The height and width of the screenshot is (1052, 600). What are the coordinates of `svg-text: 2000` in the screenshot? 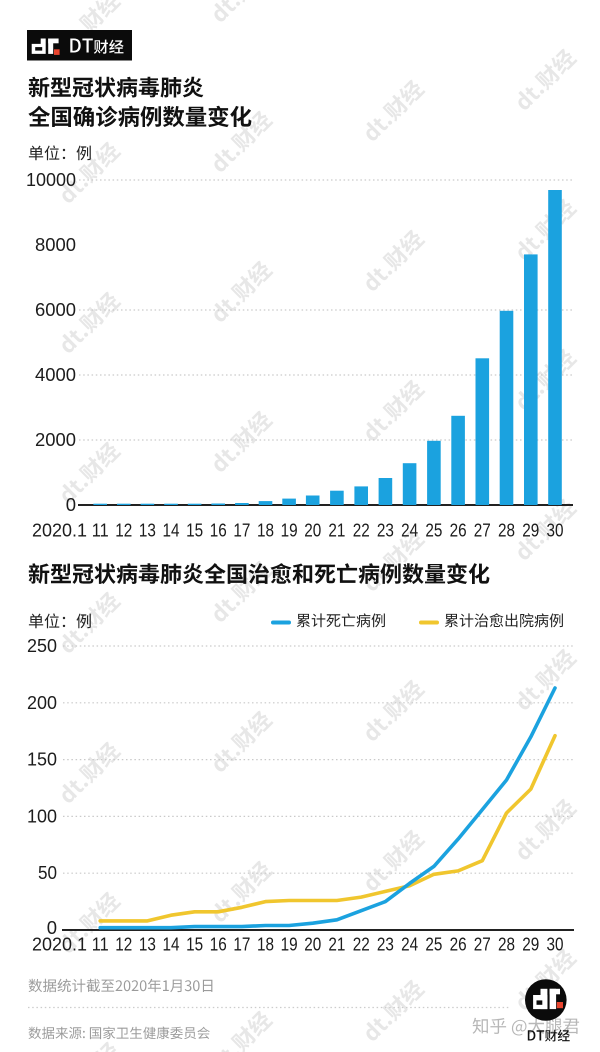 It's located at (55, 439).